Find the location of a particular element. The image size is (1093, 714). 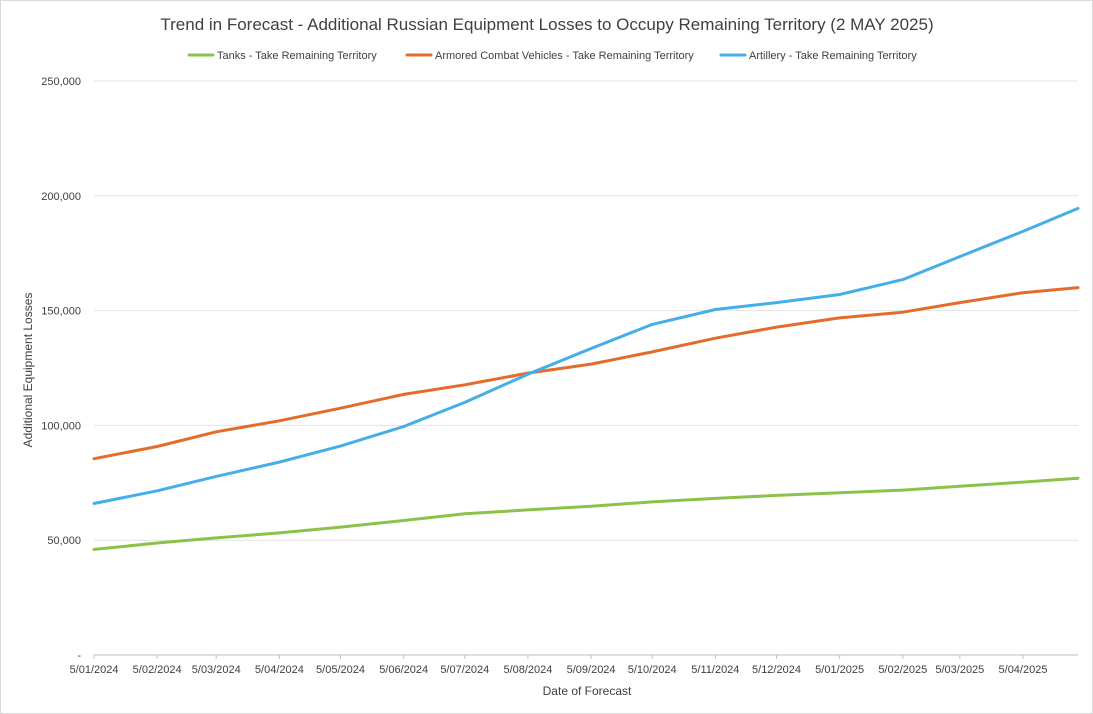

y-tick-label: 250,000 is located at coordinates (61, 82).